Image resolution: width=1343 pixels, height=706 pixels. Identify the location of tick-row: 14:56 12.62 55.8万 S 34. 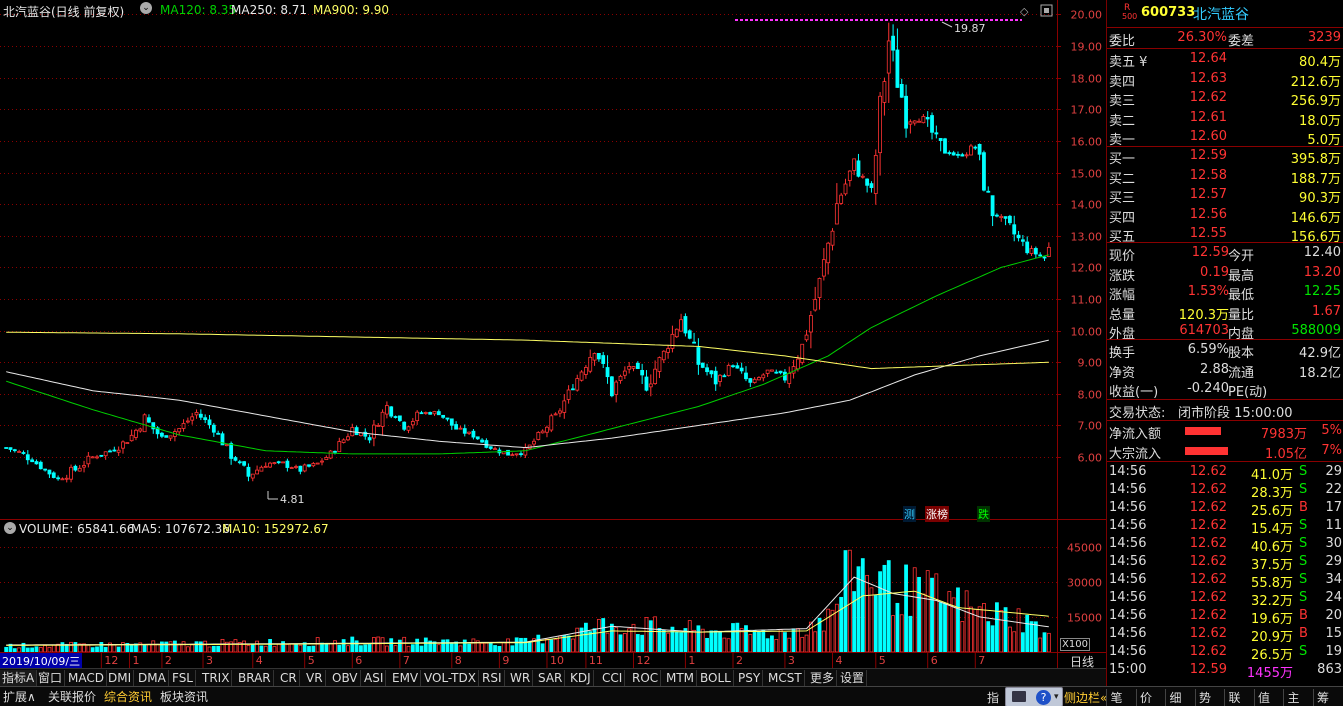
(1225, 581).